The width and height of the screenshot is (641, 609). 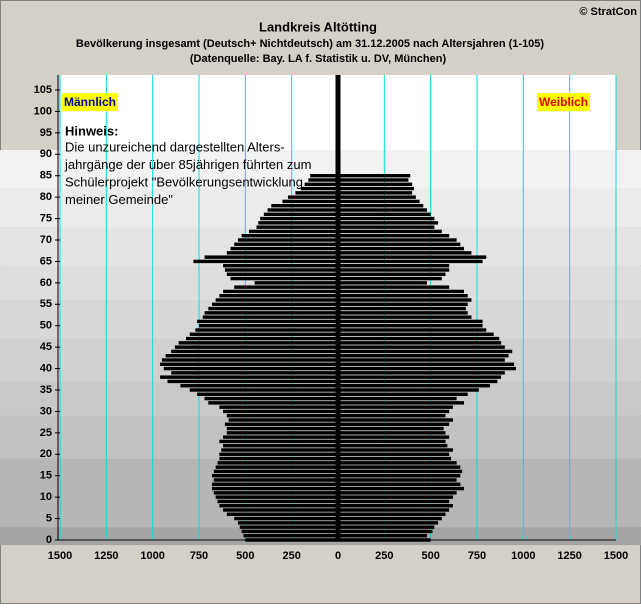 I want to click on y-tick-label: 45, so click(x=46, y=347).